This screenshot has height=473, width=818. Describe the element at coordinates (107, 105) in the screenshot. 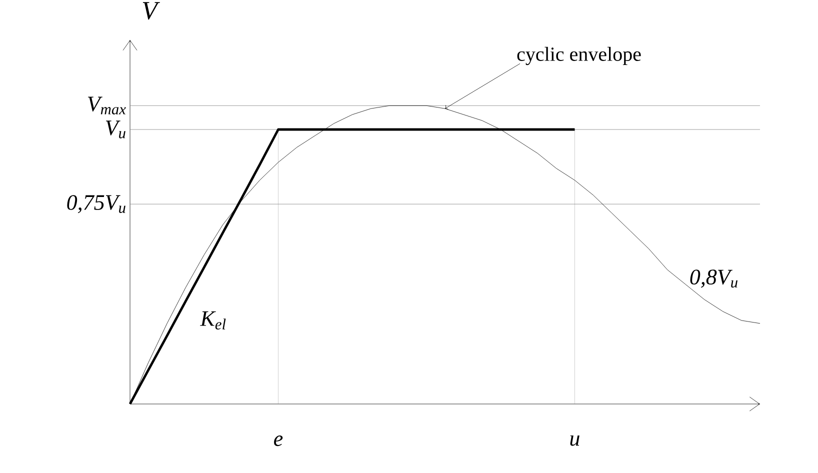

I see `ref-line-label: V$_{max}$` at that location.